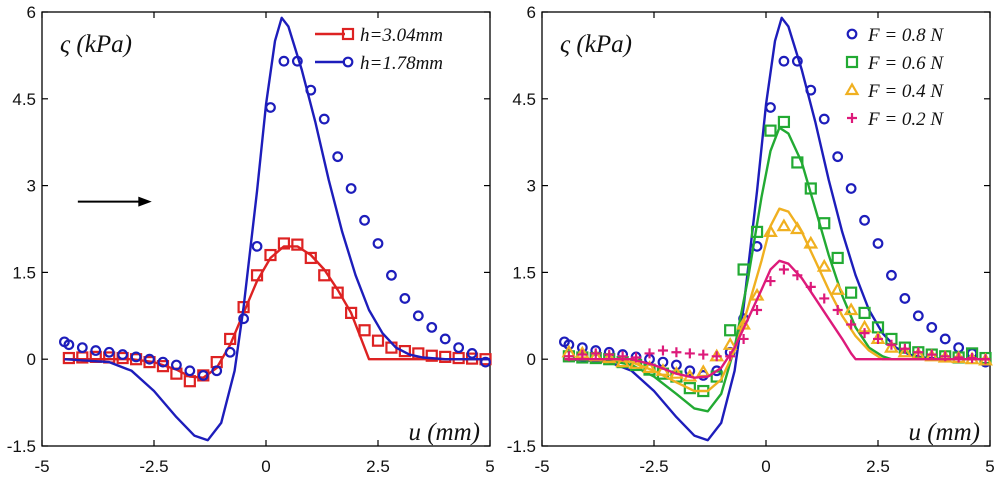 The image size is (1000, 481). Describe the element at coordinates (489, 466) in the screenshot. I see `left-x-tick-label: 5` at that location.